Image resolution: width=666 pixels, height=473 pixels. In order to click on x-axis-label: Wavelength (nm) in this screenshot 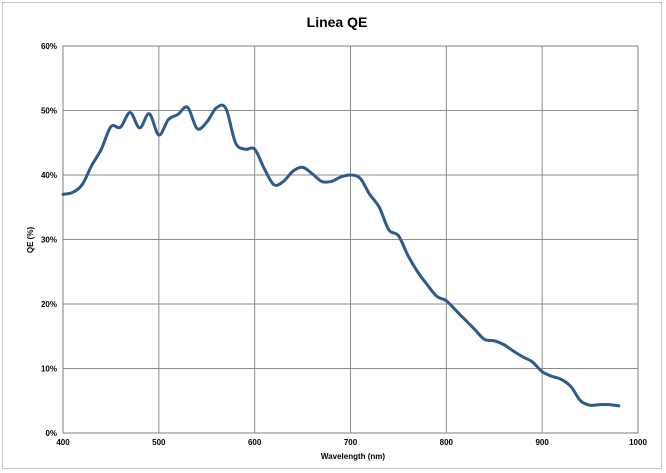, I will do `click(353, 456)`.